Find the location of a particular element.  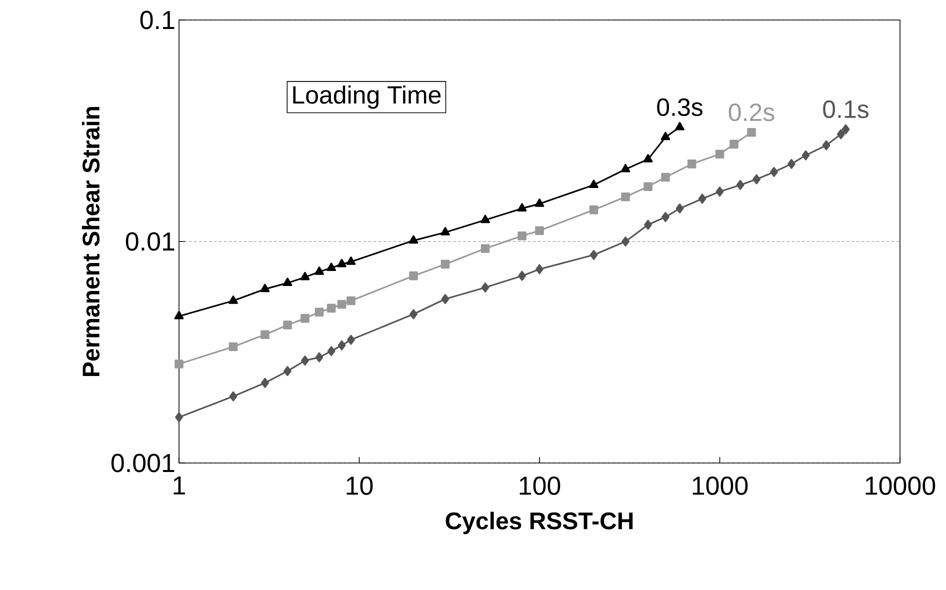

x-tick-label: 10000 is located at coordinates (901, 485).